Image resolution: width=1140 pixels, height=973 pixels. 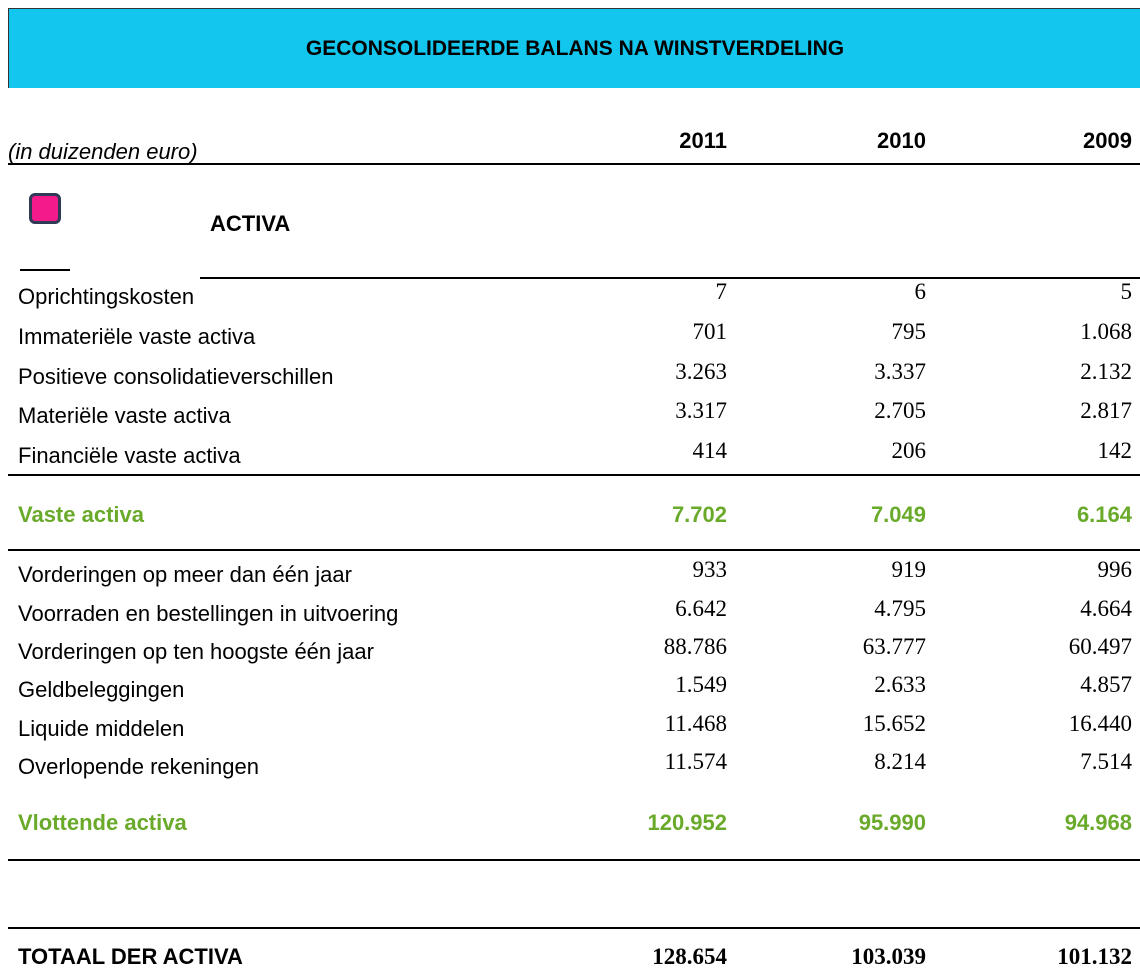 What do you see at coordinates (703, 140) in the screenshot?
I see `column-header: 2011` at bounding box center [703, 140].